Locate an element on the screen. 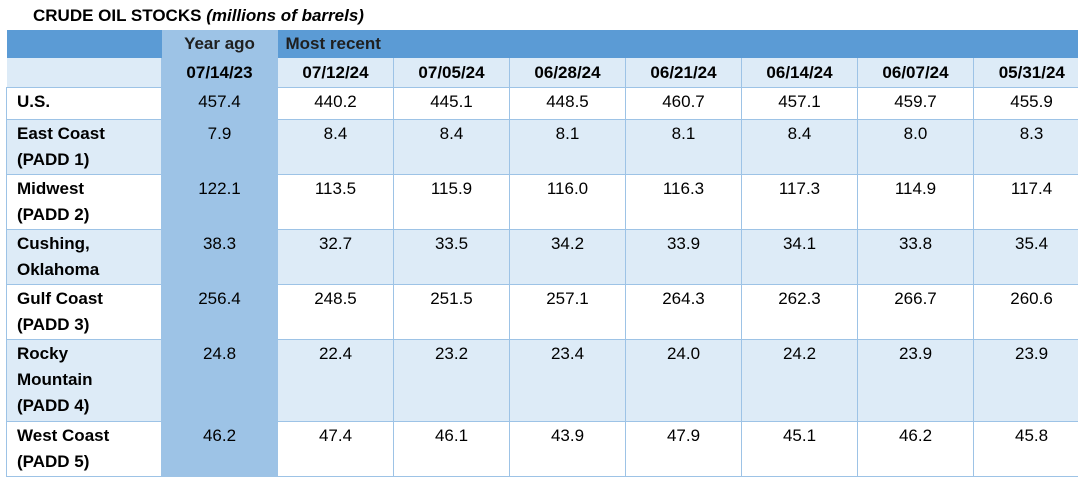  row-label-line: Rocky is located at coordinates (43, 353).